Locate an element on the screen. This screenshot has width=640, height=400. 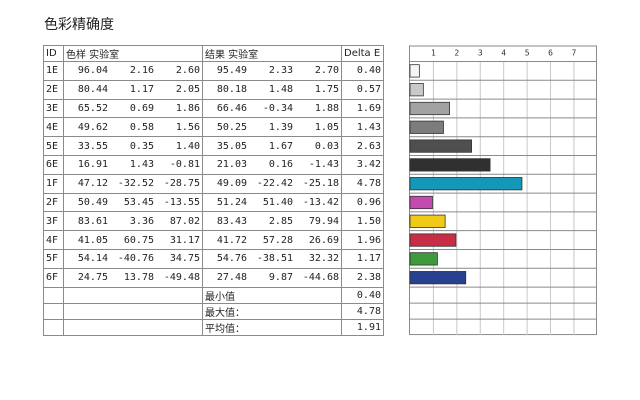
measured-lab-value: 41.72 is located at coordinates (225, 240).